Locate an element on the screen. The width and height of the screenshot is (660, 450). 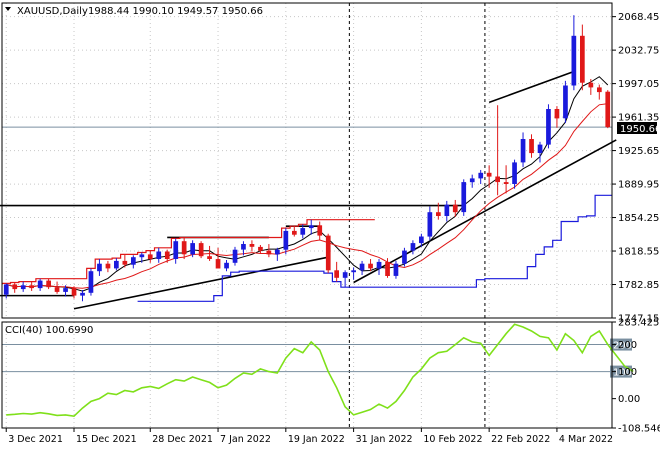
cci-level-100-label: 100 is located at coordinates (622, 373).